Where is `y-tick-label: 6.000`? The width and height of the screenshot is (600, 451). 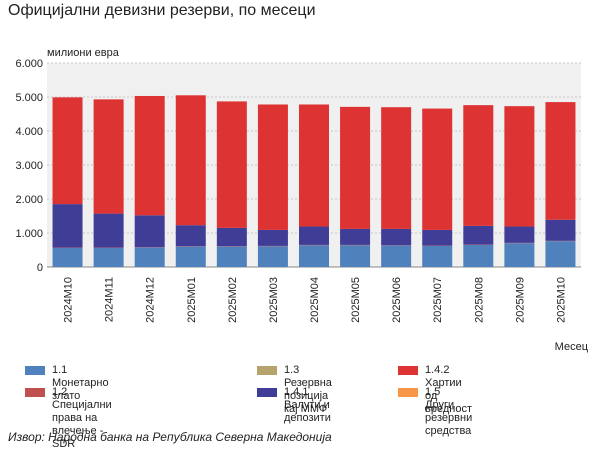
y-tick-label: 6.000 is located at coordinates (29, 64).